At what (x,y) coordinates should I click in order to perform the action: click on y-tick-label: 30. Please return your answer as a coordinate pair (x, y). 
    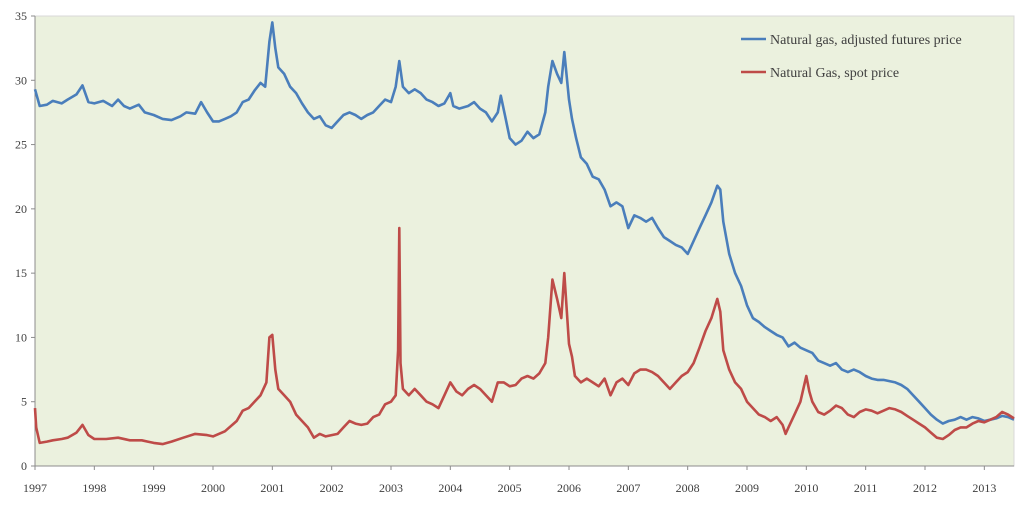
    Looking at the image, I should click on (21, 80).